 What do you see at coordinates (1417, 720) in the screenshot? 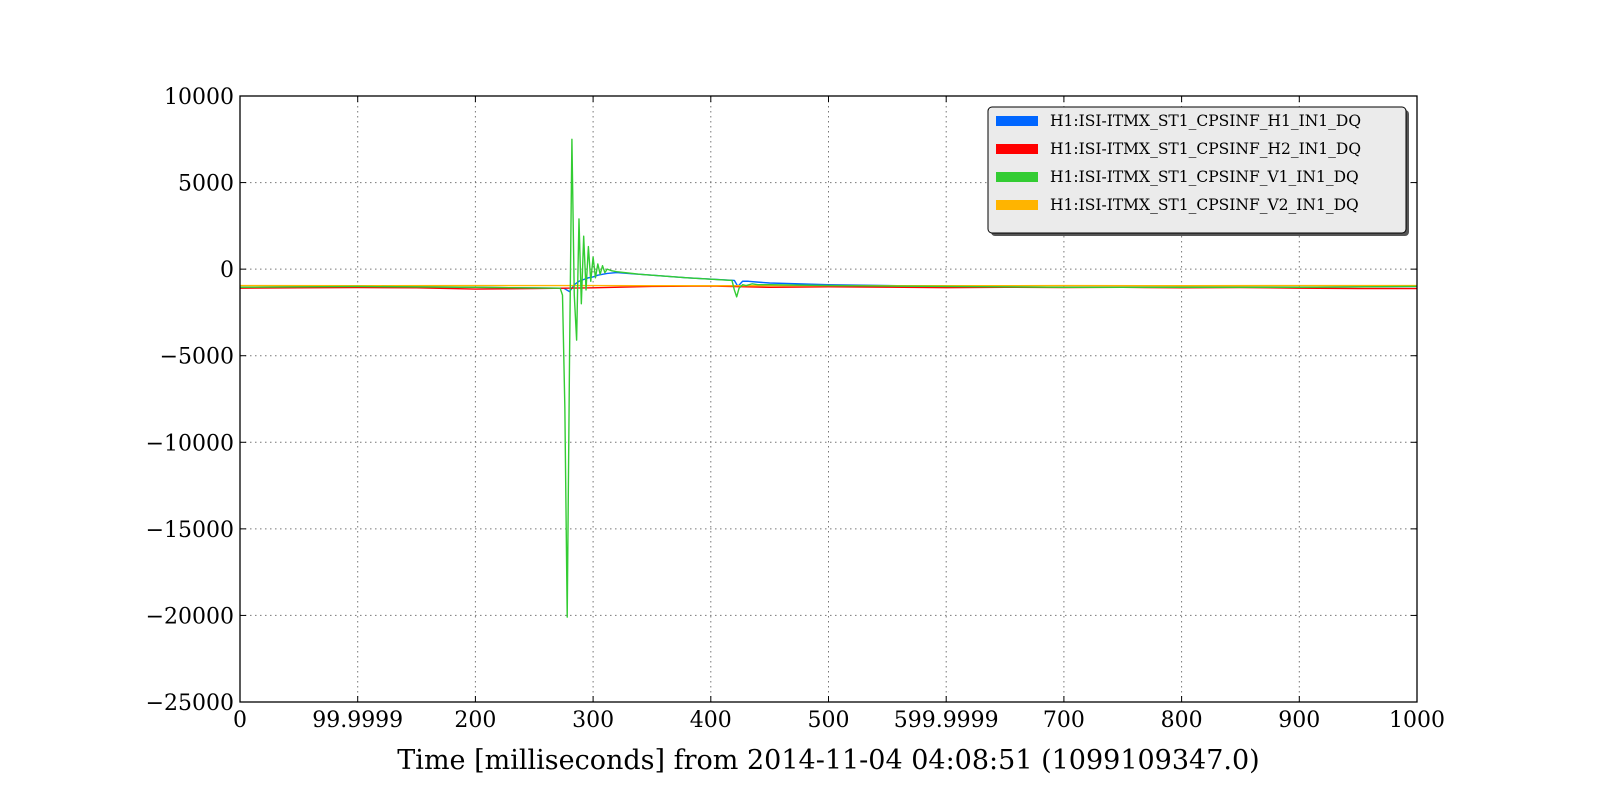
I see `x-tick-label: 1000` at bounding box center [1417, 720].